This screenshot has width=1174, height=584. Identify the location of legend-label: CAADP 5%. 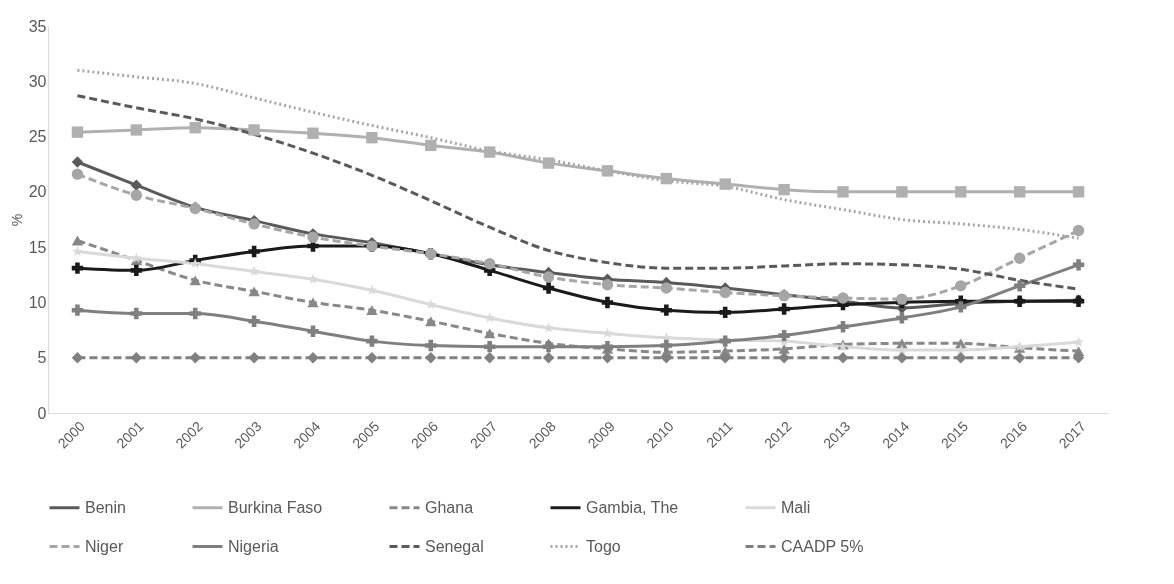
(822, 546).